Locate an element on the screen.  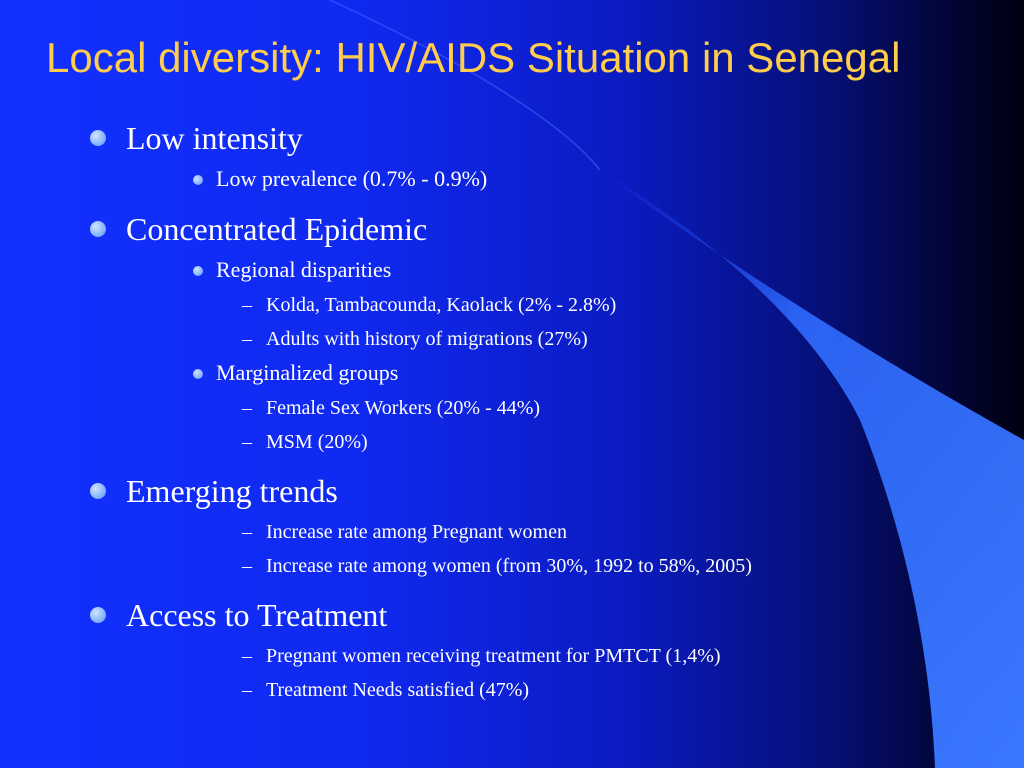
dash-bullet-text: Female Sex Workers (20% - 44%) is located at coordinates (403, 408).